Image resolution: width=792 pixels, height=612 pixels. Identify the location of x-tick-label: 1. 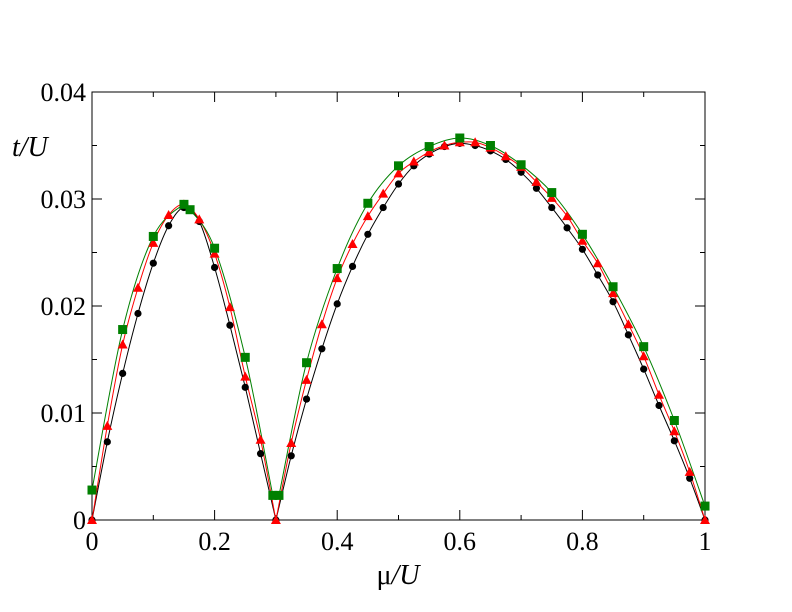
(705, 541).